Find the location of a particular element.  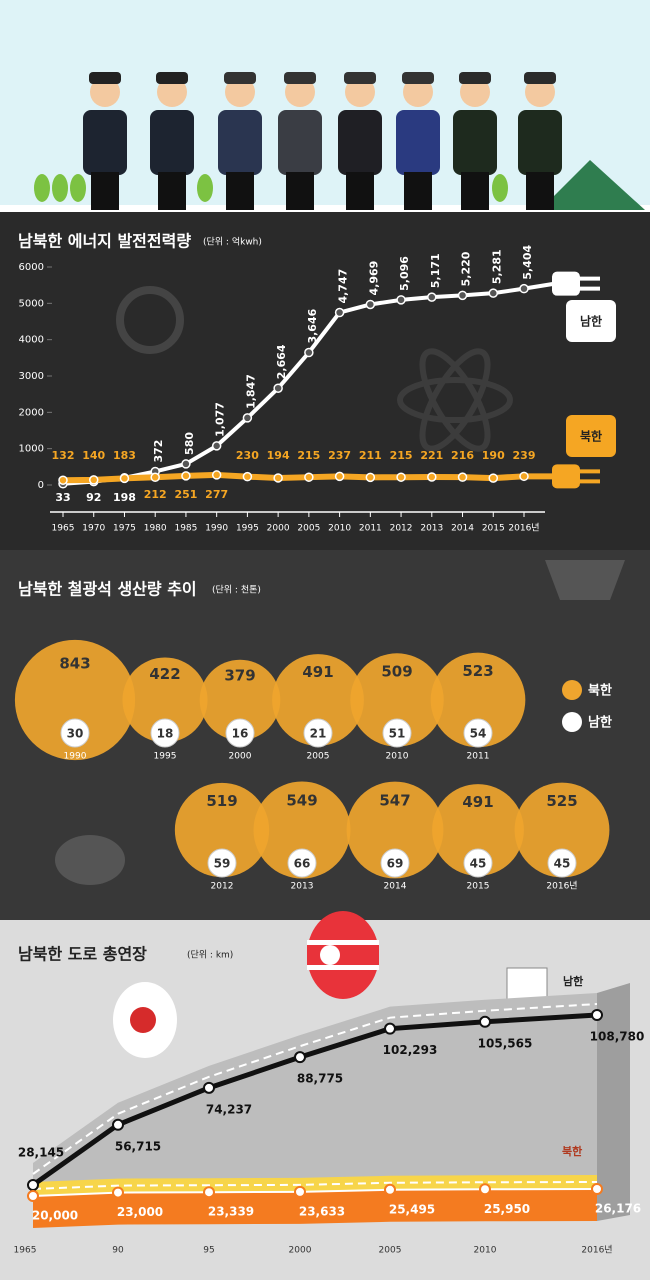

value-label: 372 is located at coordinates (158, 451).